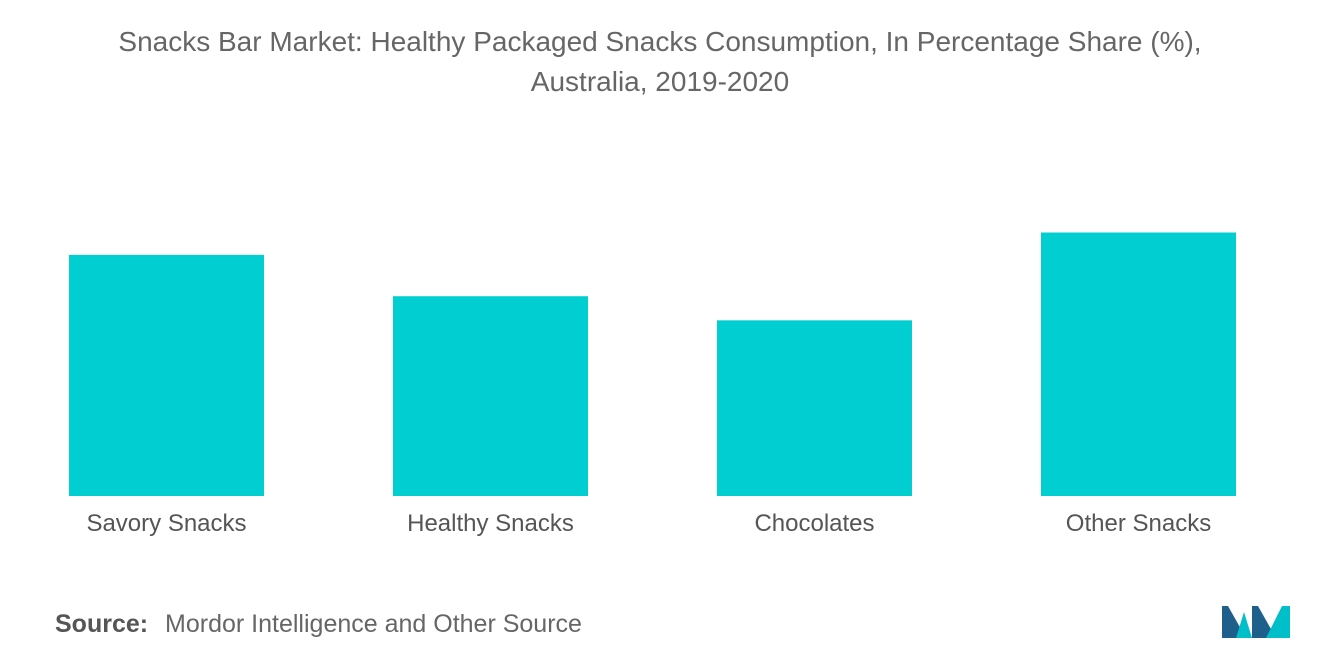 Image resolution: width=1320 pixels, height=665 pixels. What do you see at coordinates (166, 523) in the screenshot?
I see `x-tick-label-savory-snacks: Savory Snacks` at bounding box center [166, 523].